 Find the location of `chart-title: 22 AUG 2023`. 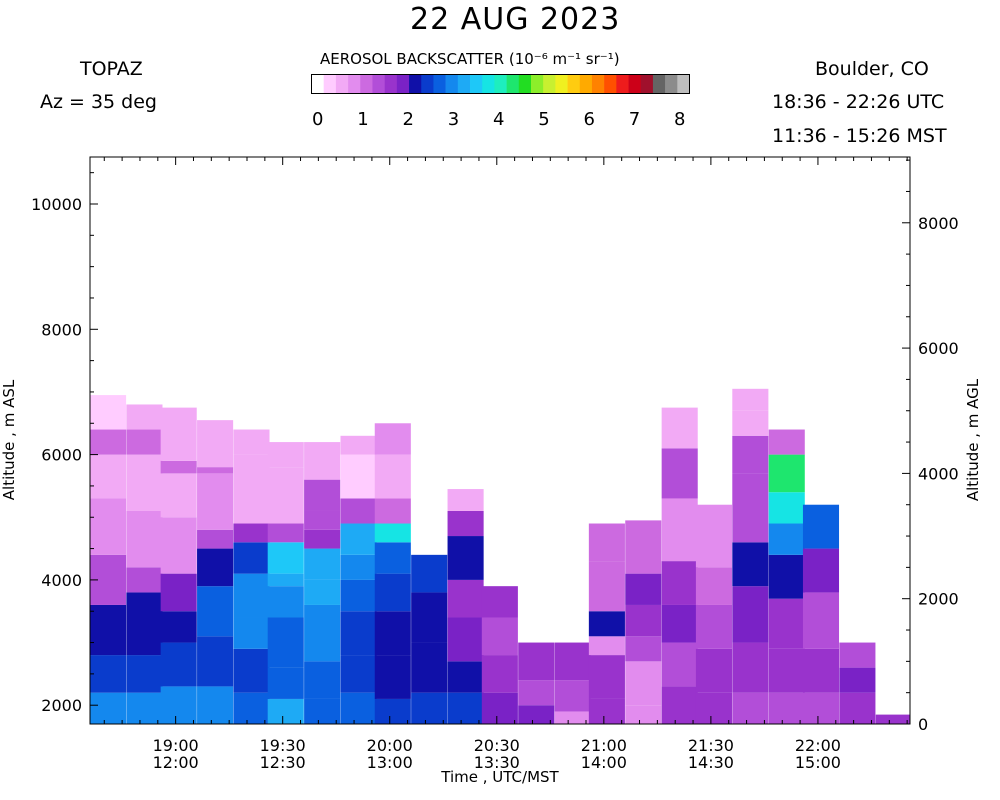

chart-title: 22 AUG 2023 is located at coordinates (515, 19).